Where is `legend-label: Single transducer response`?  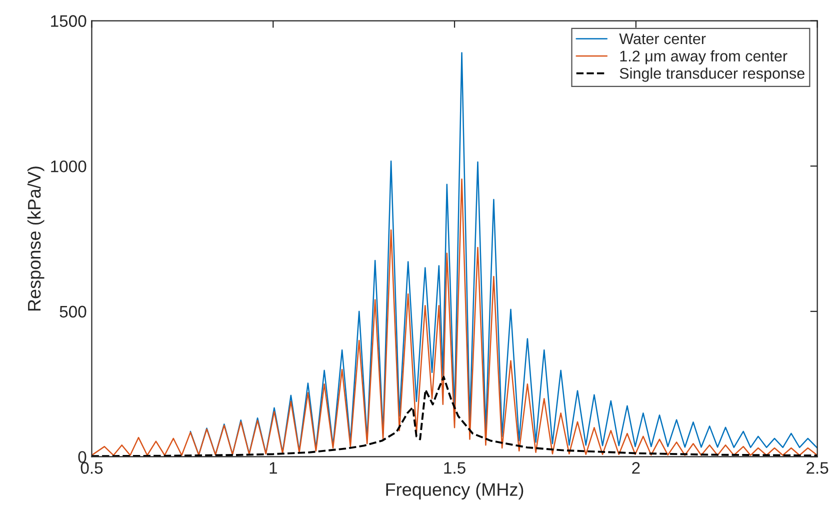 legend-label: Single transducer response is located at coordinates (712, 75).